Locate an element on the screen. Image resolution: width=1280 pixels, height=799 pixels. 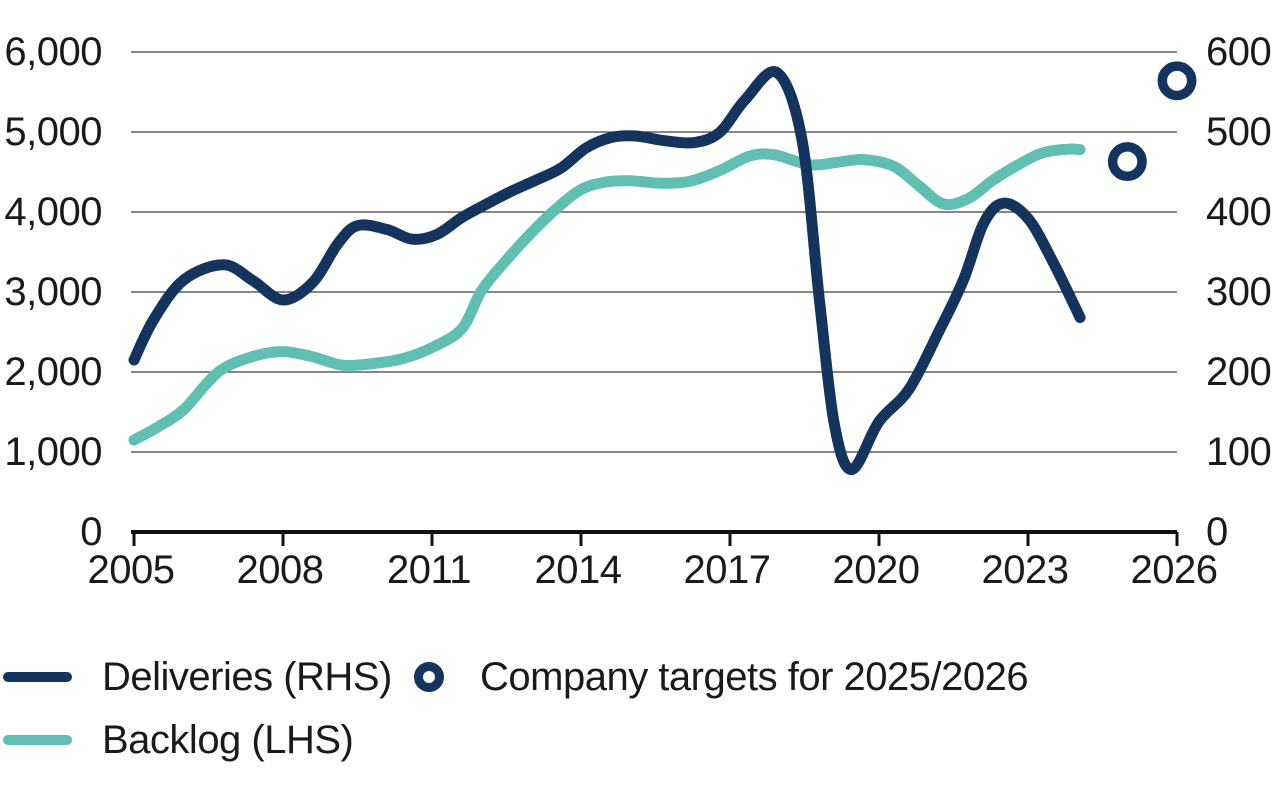
y-axis-right-tick-label: 300 is located at coordinates (1239, 292).